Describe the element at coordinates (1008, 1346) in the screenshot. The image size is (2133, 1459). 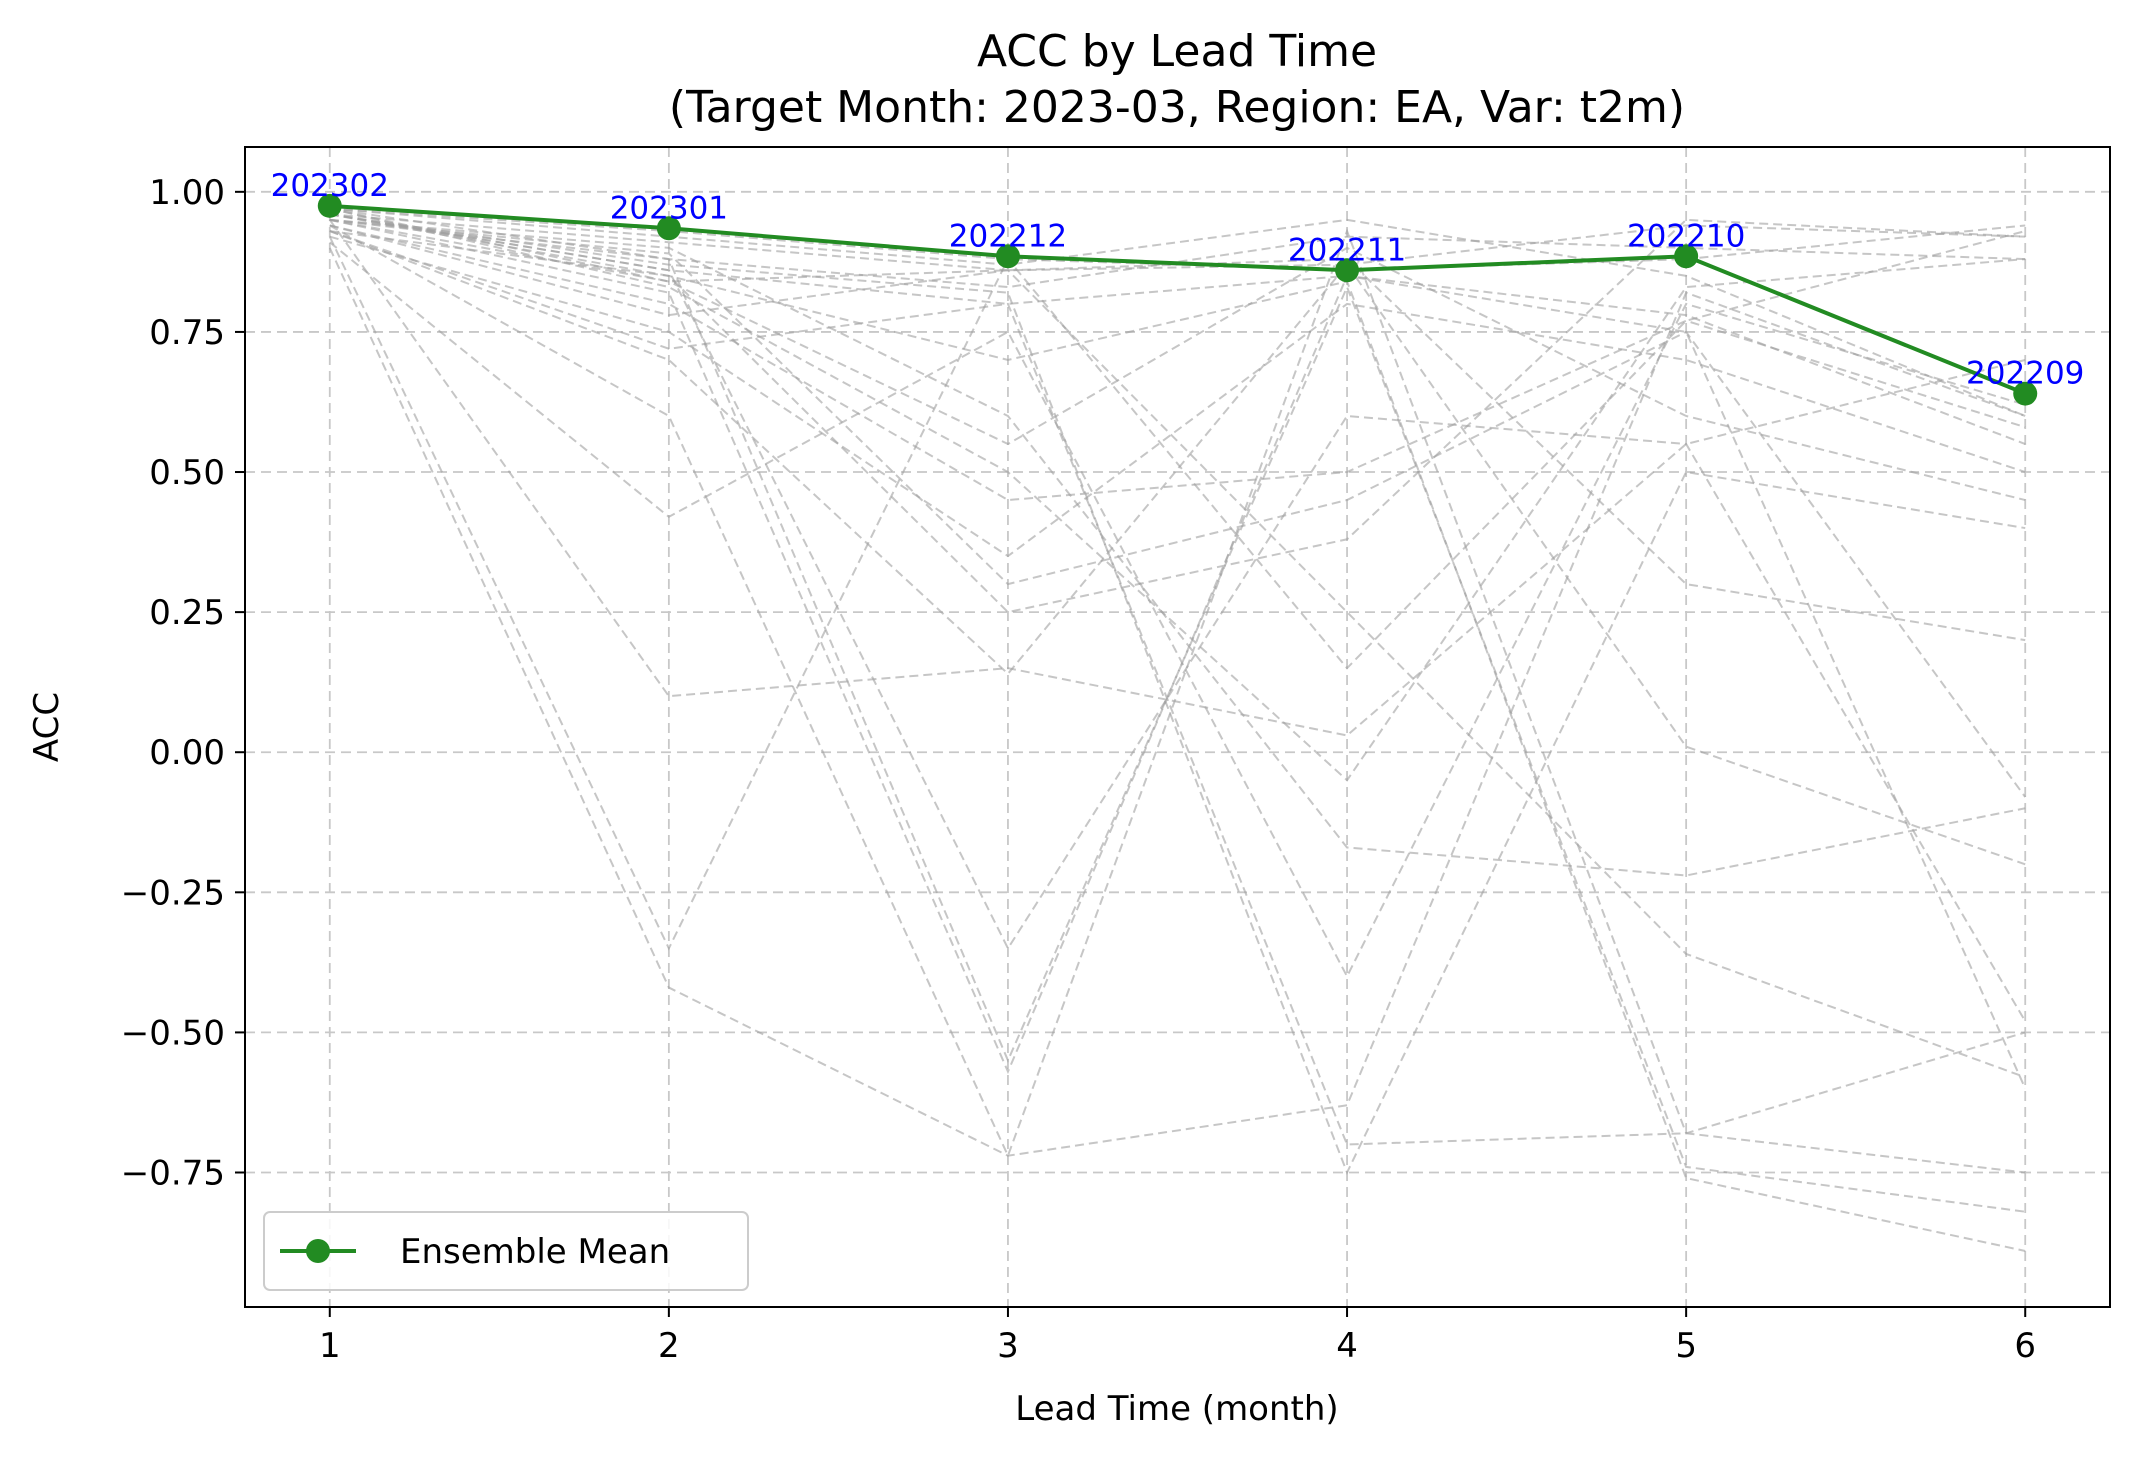
I see `x-tick-label: 3` at that location.